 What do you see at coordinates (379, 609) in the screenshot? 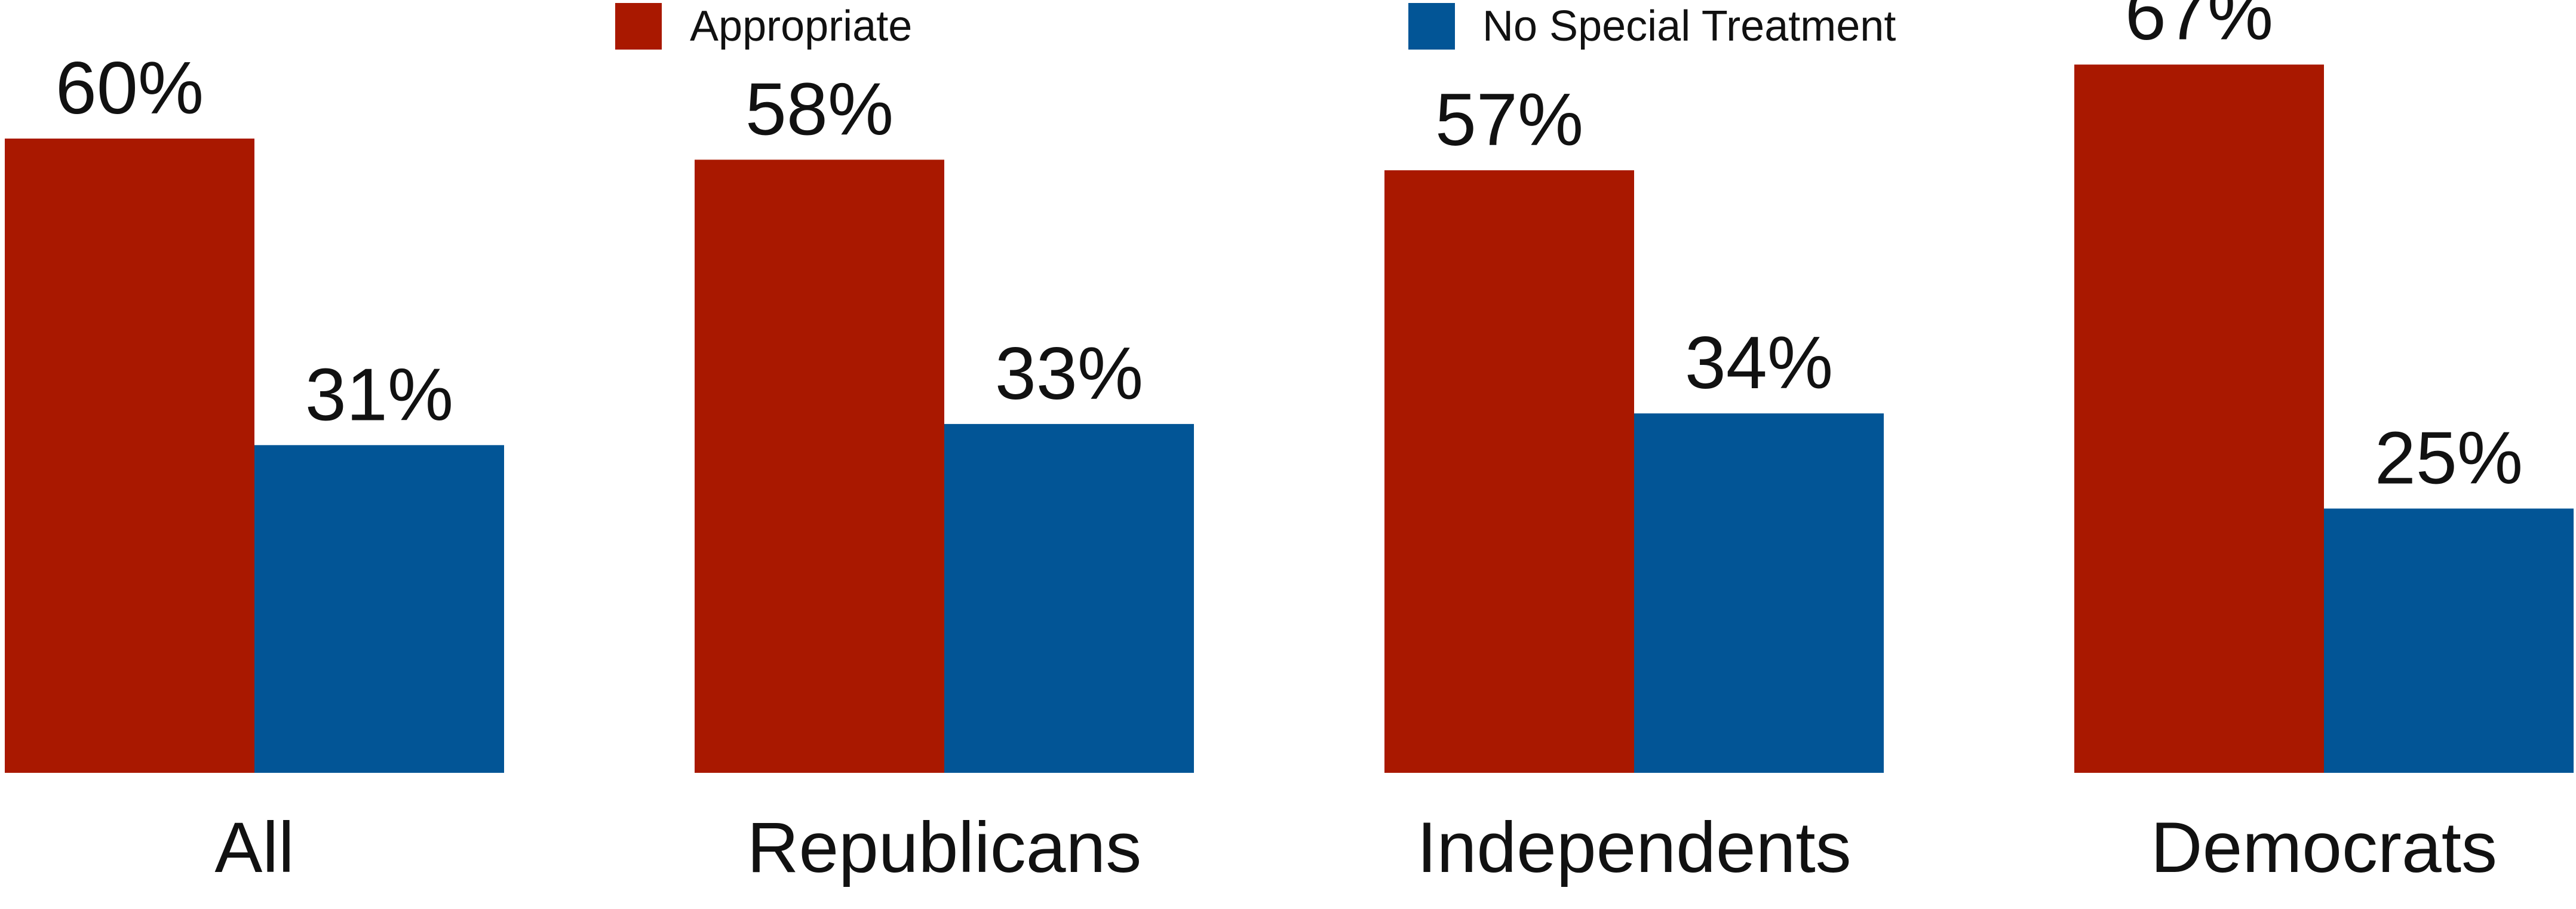
I see `bar-all-no-special-treatment` at bounding box center [379, 609].